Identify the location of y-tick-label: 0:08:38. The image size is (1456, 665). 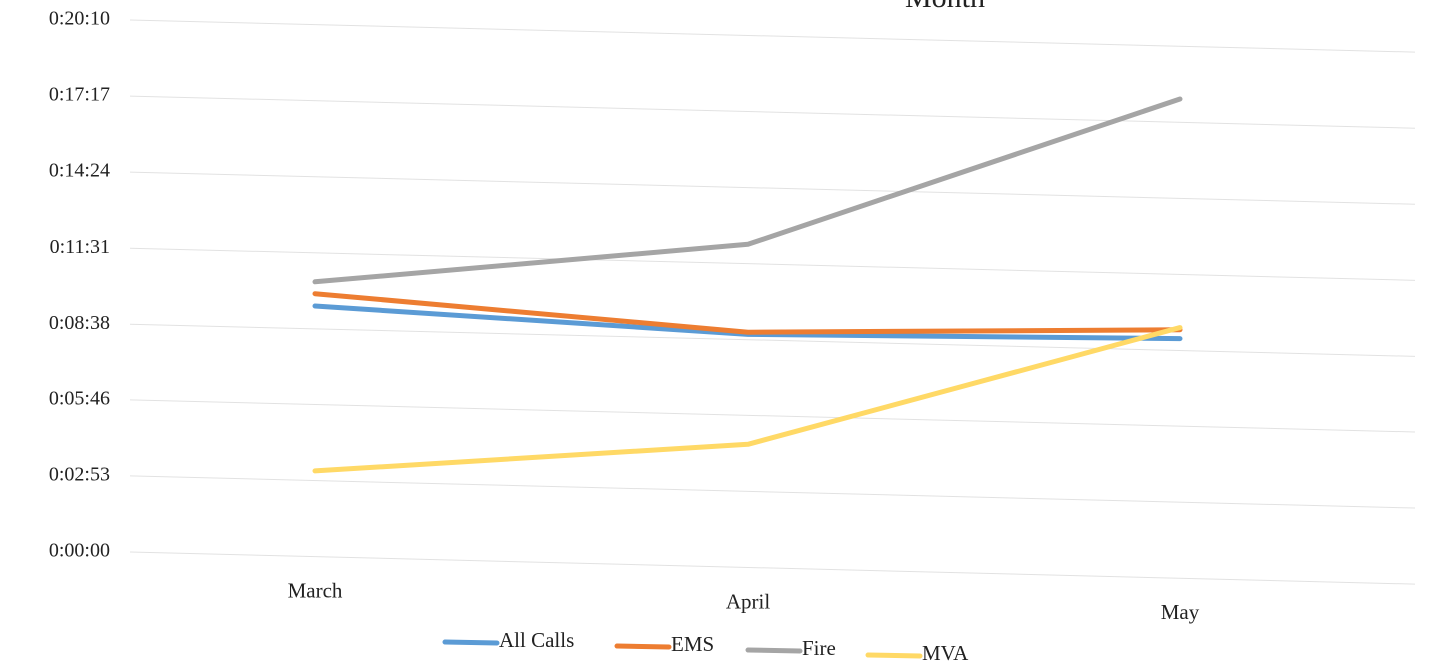
(79, 323).